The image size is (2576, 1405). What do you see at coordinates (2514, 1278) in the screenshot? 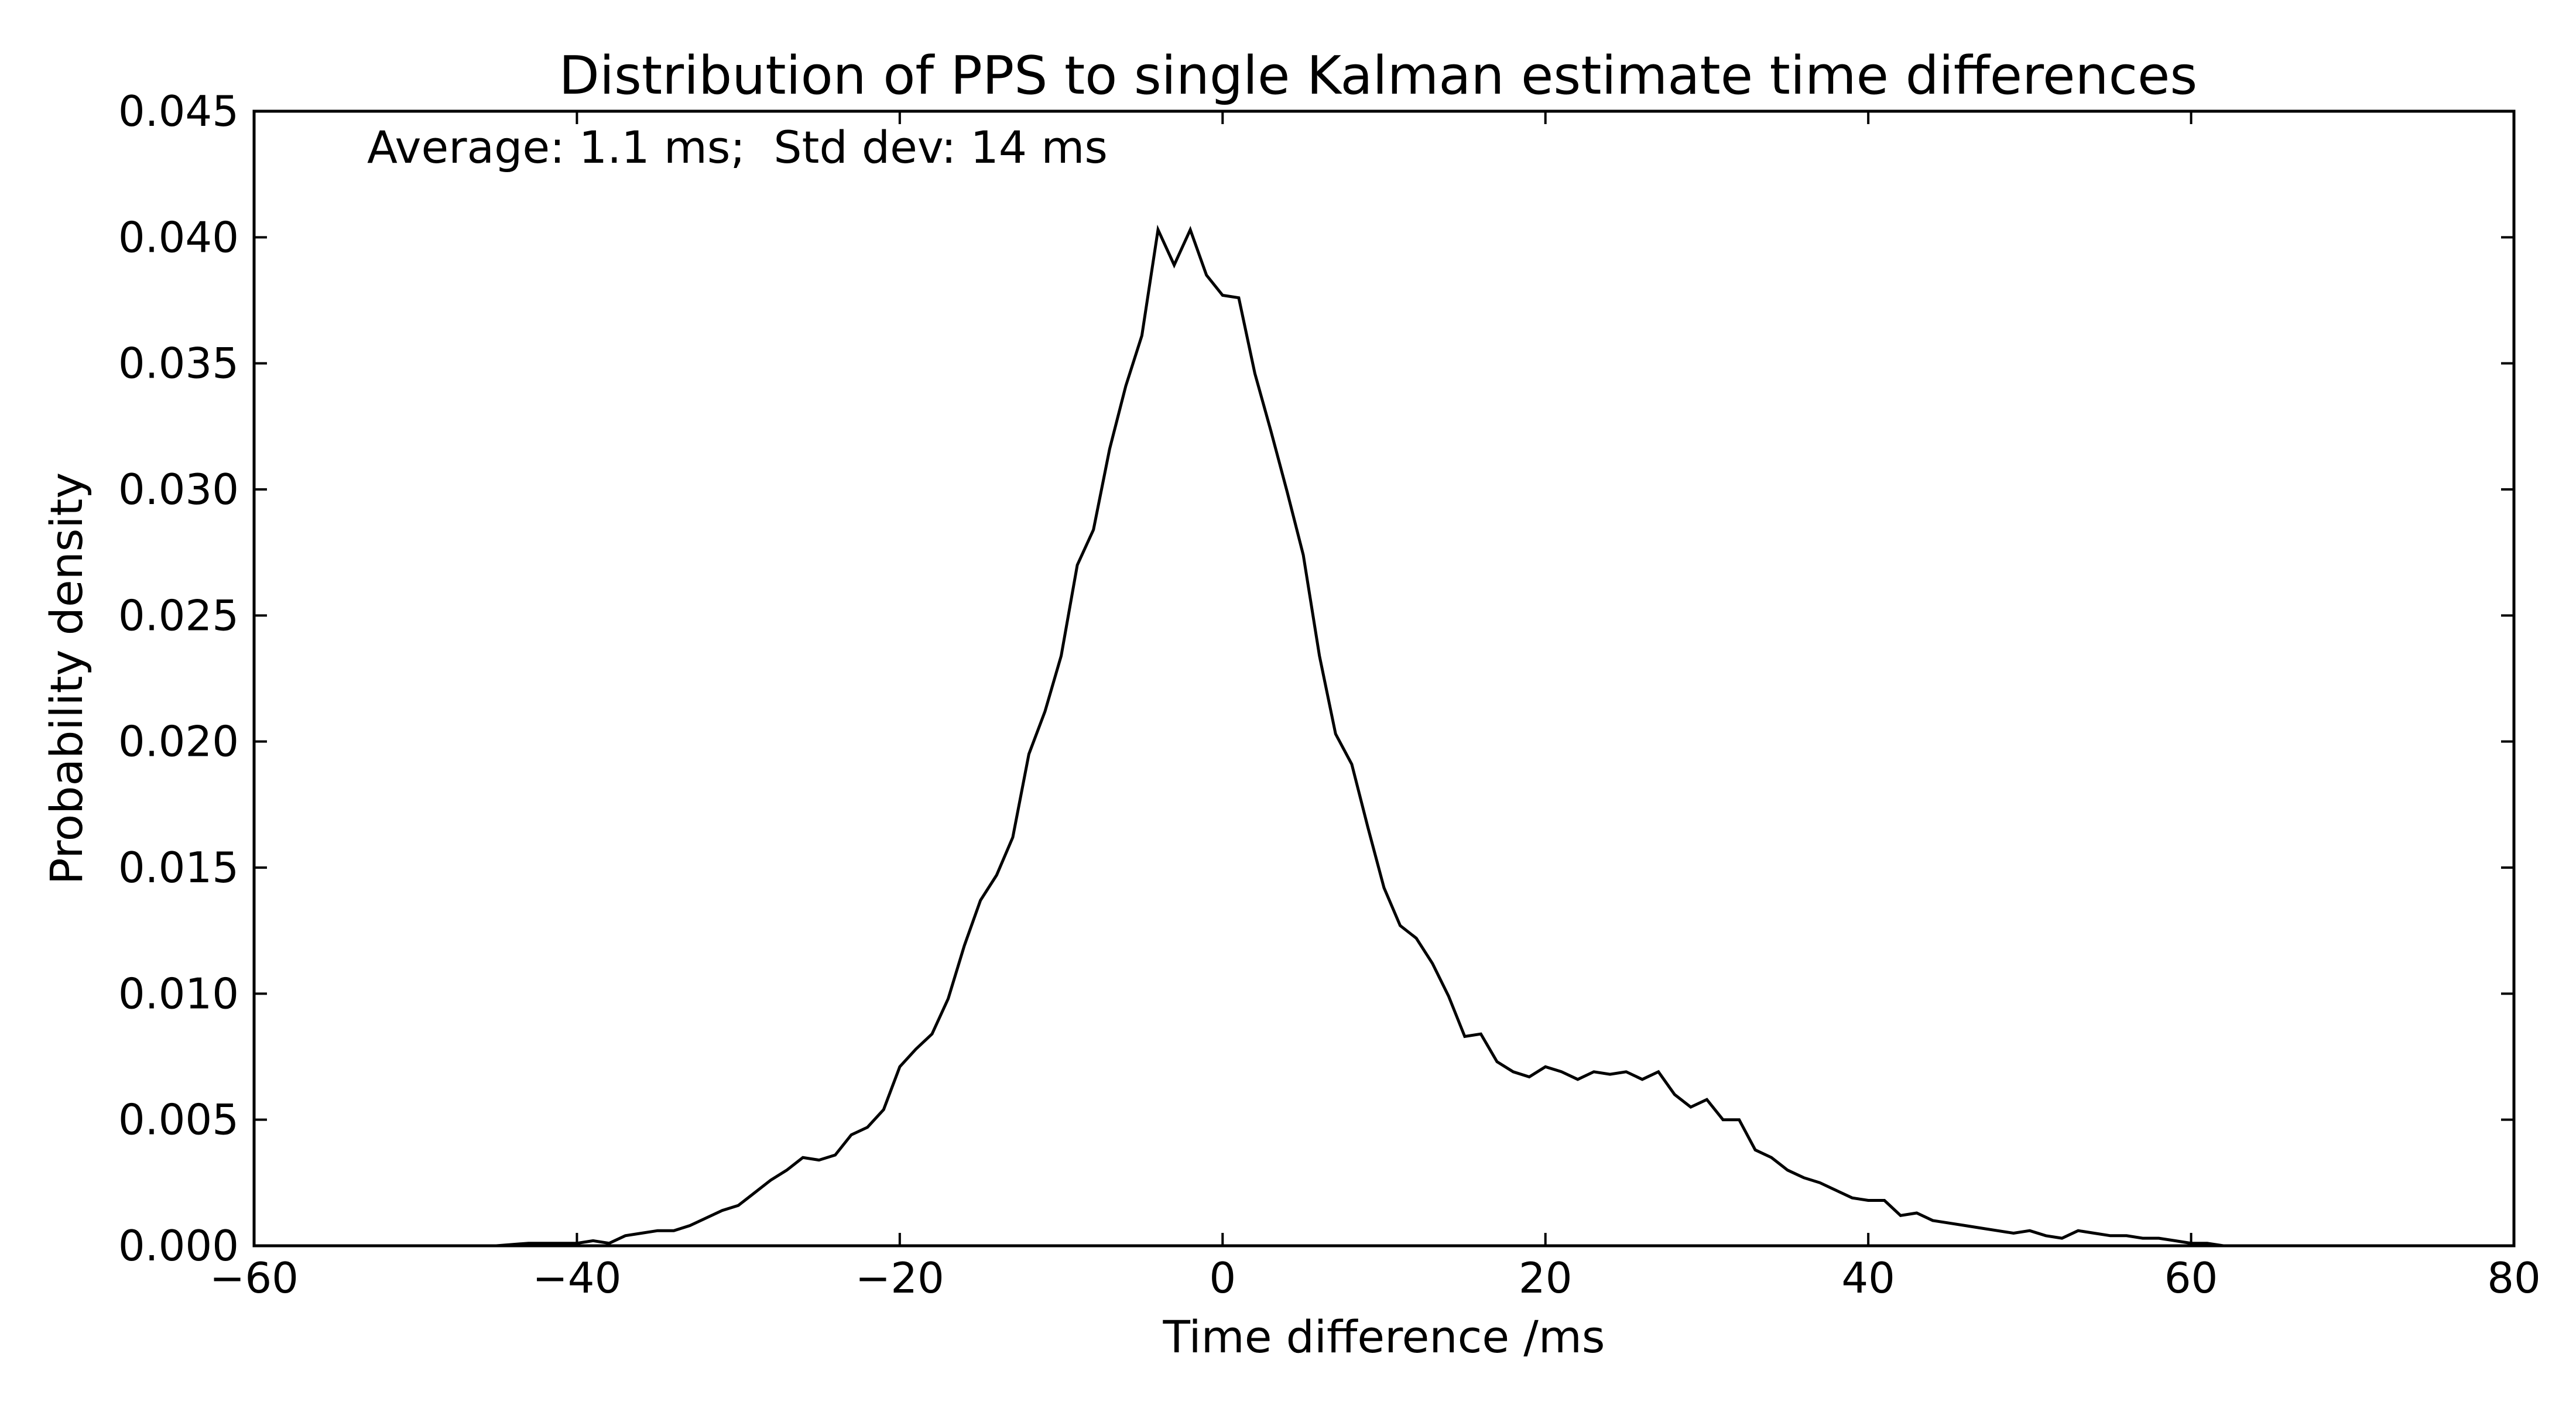
I see `x-tick-label: 80` at bounding box center [2514, 1278].